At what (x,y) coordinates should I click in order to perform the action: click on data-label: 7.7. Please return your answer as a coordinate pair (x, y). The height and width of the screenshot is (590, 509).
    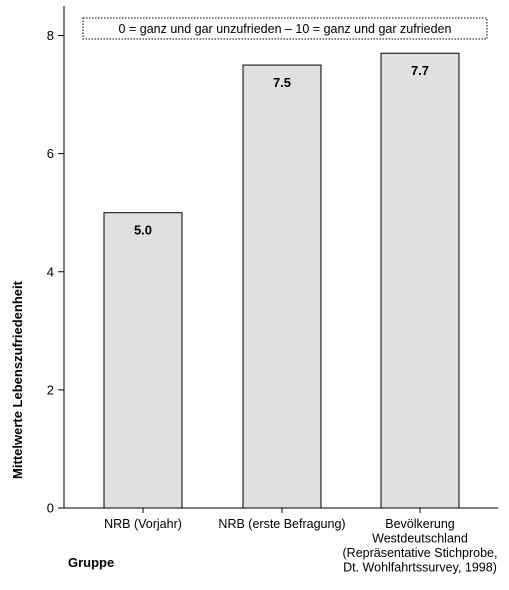
    Looking at the image, I should click on (420, 70).